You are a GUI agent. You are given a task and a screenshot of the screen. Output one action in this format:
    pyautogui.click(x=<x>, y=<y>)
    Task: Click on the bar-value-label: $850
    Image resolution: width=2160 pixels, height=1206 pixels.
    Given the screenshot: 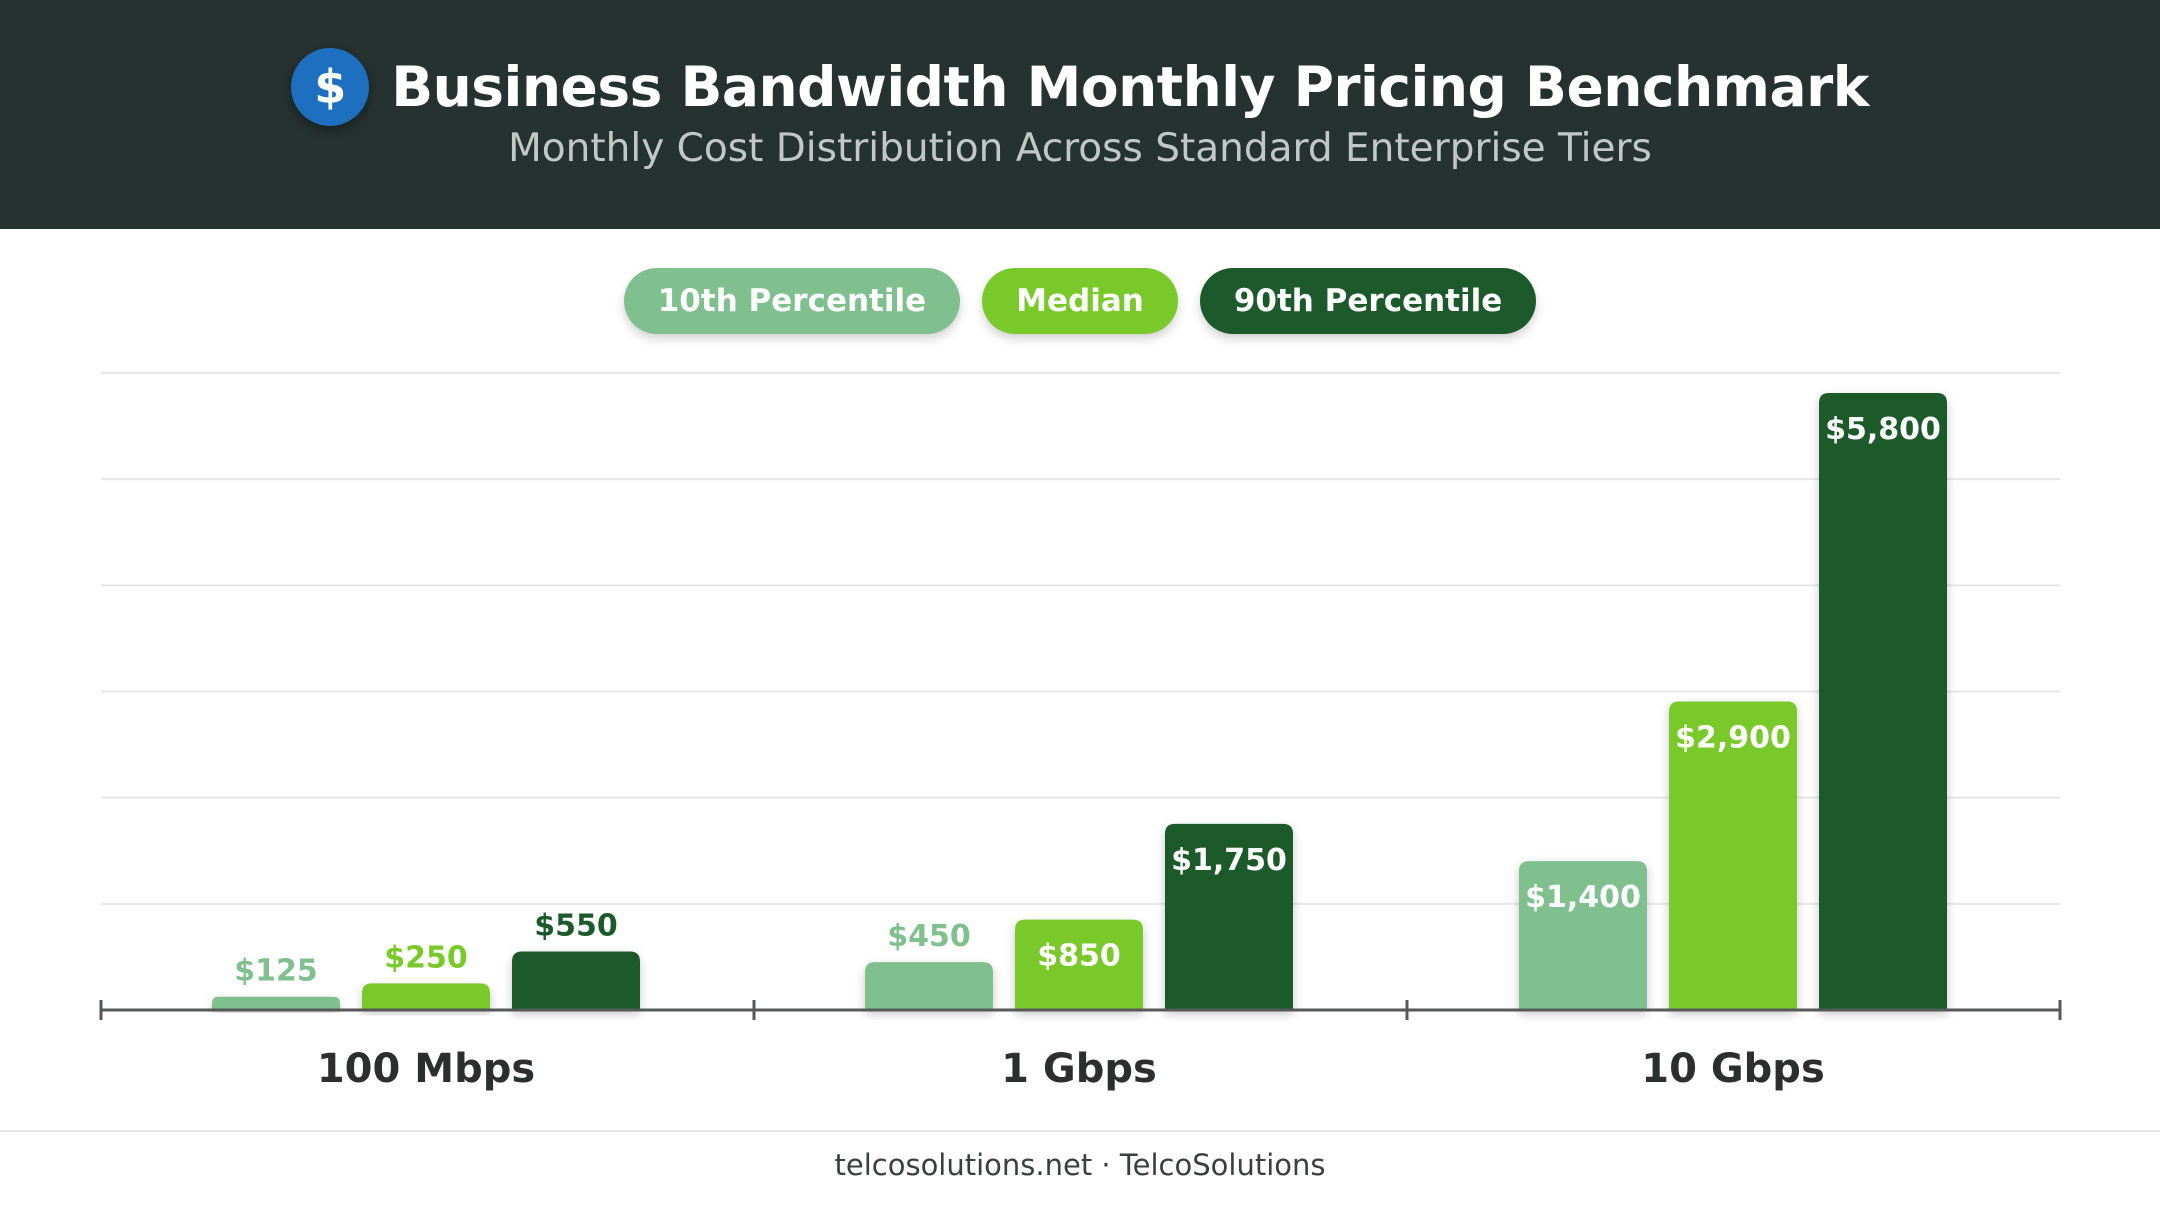 What is the action you would take?
    pyautogui.click(x=1079, y=956)
    